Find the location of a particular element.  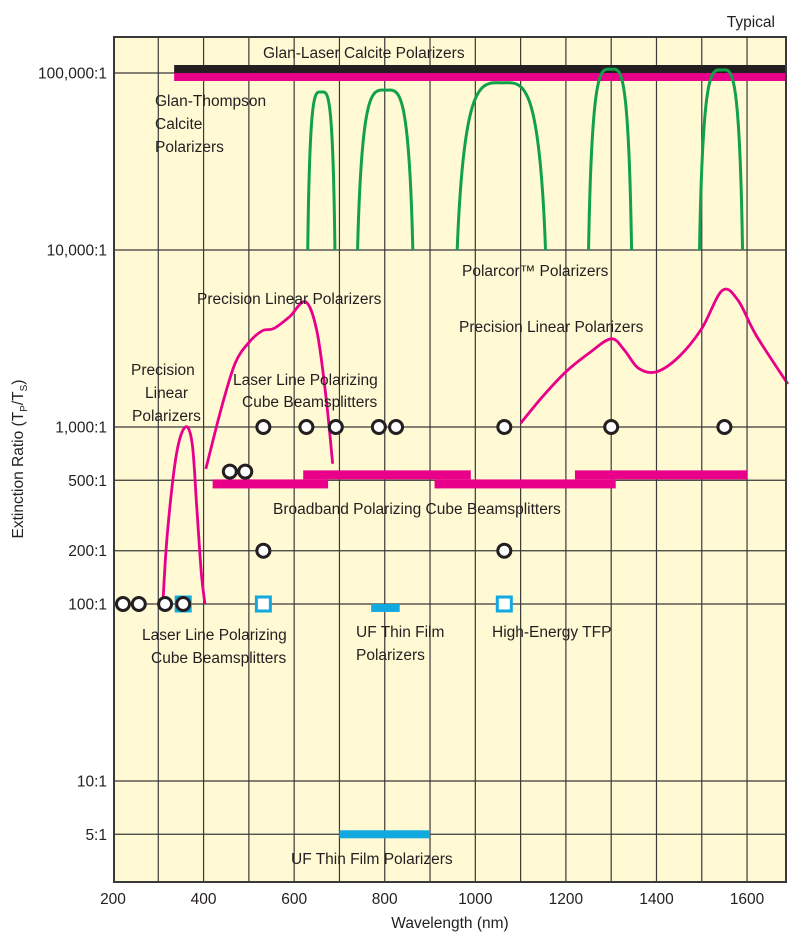

annotation-label: Glan-Thompson is located at coordinates (210, 101).